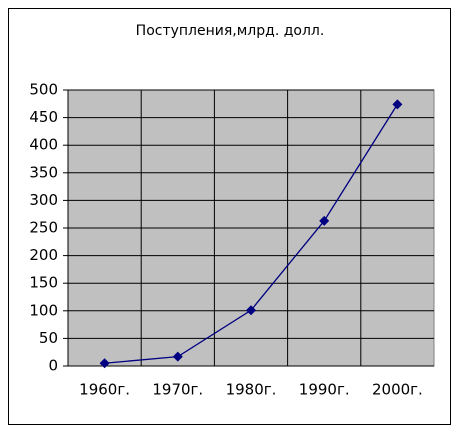  I want to click on y-tick-label: 450, so click(43, 117).